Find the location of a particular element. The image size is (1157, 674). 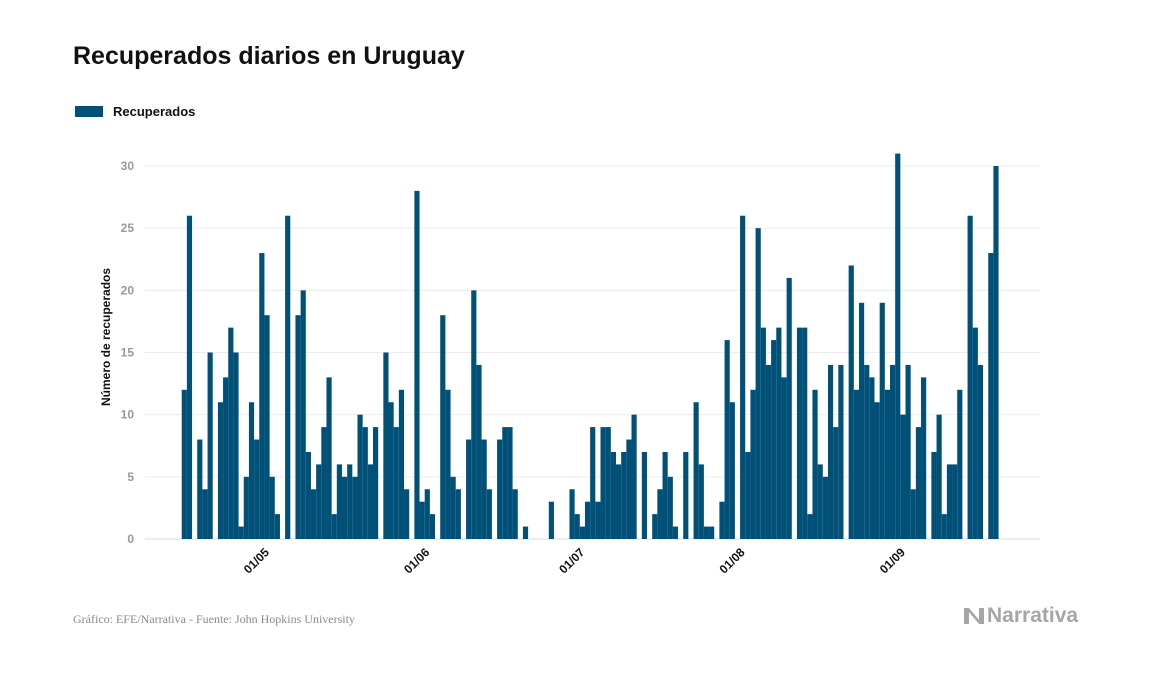

bar-20/05 is located at coordinates (370, 501).